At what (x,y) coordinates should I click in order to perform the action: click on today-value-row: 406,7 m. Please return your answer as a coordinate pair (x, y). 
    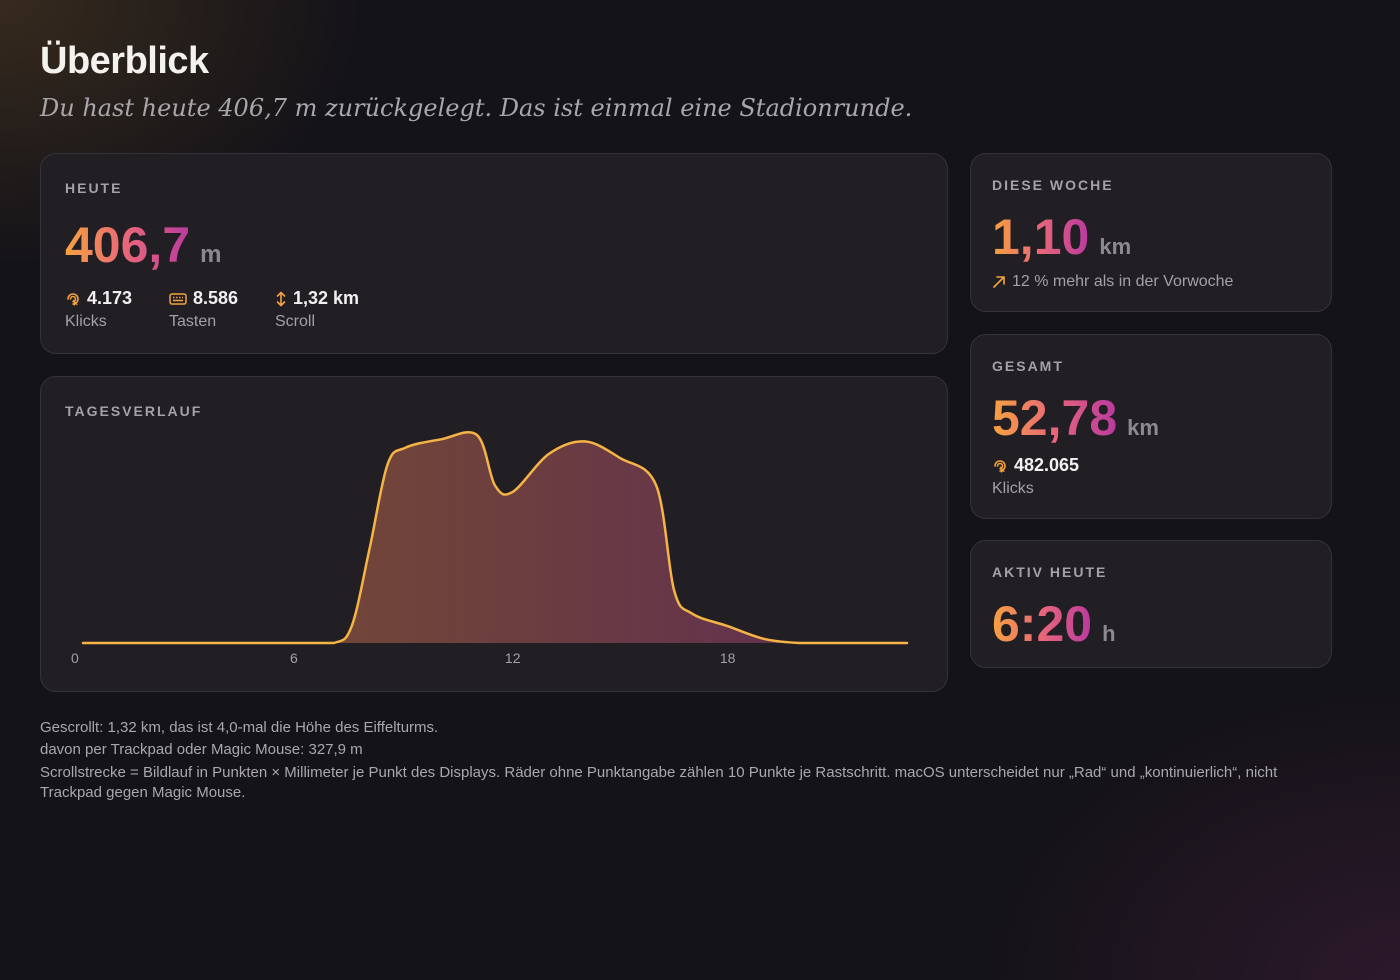
    Looking at the image, I should click on (143, 245).